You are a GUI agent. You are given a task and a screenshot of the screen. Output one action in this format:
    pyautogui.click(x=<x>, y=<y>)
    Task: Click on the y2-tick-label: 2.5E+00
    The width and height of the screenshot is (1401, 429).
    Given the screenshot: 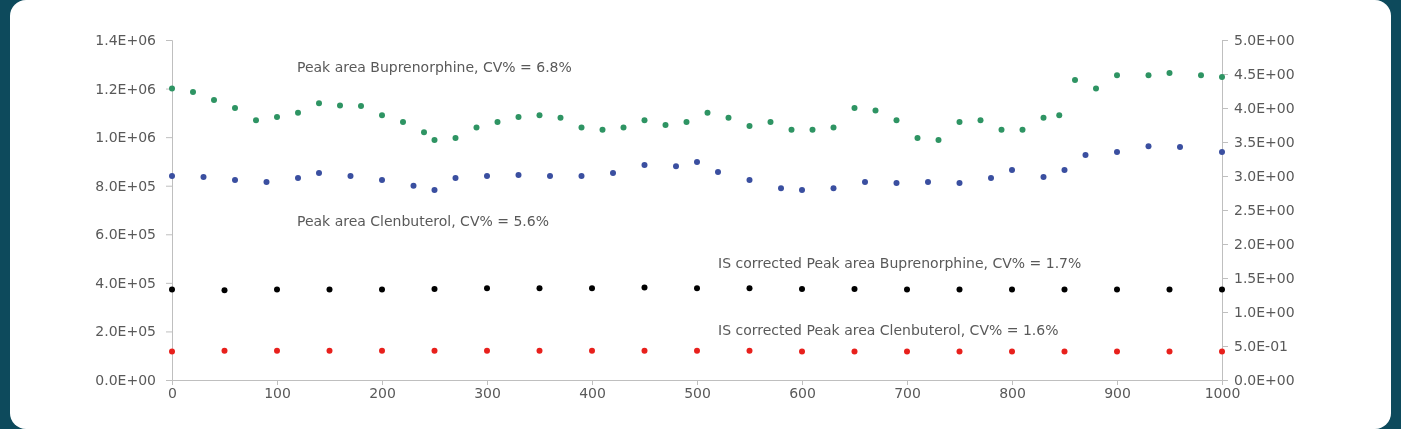 What is the action you would take?
    pyautogui.click(x=1264, y=209)
    